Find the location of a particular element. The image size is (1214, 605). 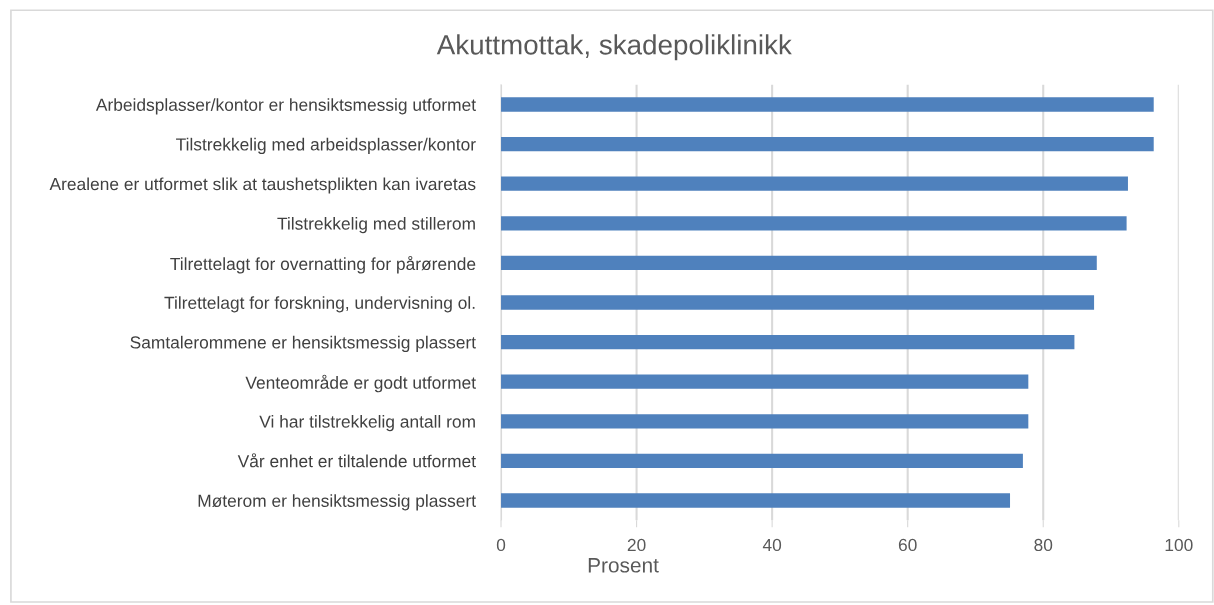

x-tick-label: 0 is located at coordinates (501, 545).